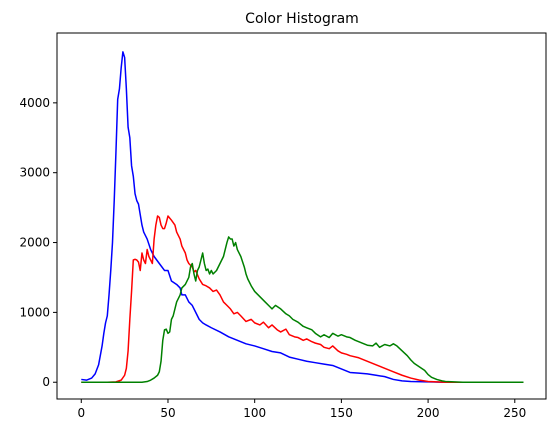 The image size is (560, 435). Describe the element at coordinates (34, 173) in the screenshot. I see `y-tick-label: 3000` at that location.